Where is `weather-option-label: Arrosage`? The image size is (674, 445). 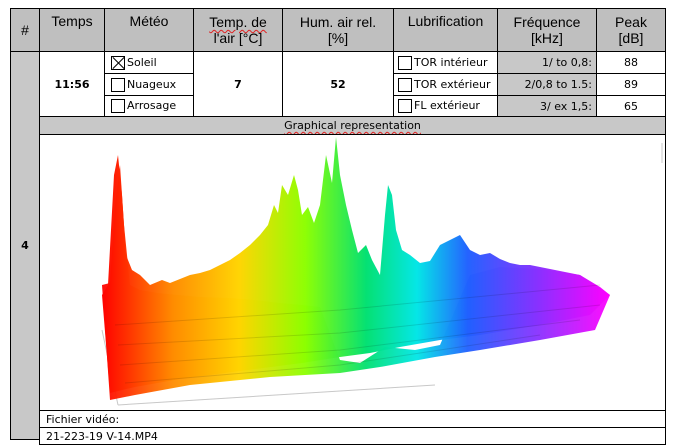
weather-option-label: Arrosage is located at coordinates (151, 105).